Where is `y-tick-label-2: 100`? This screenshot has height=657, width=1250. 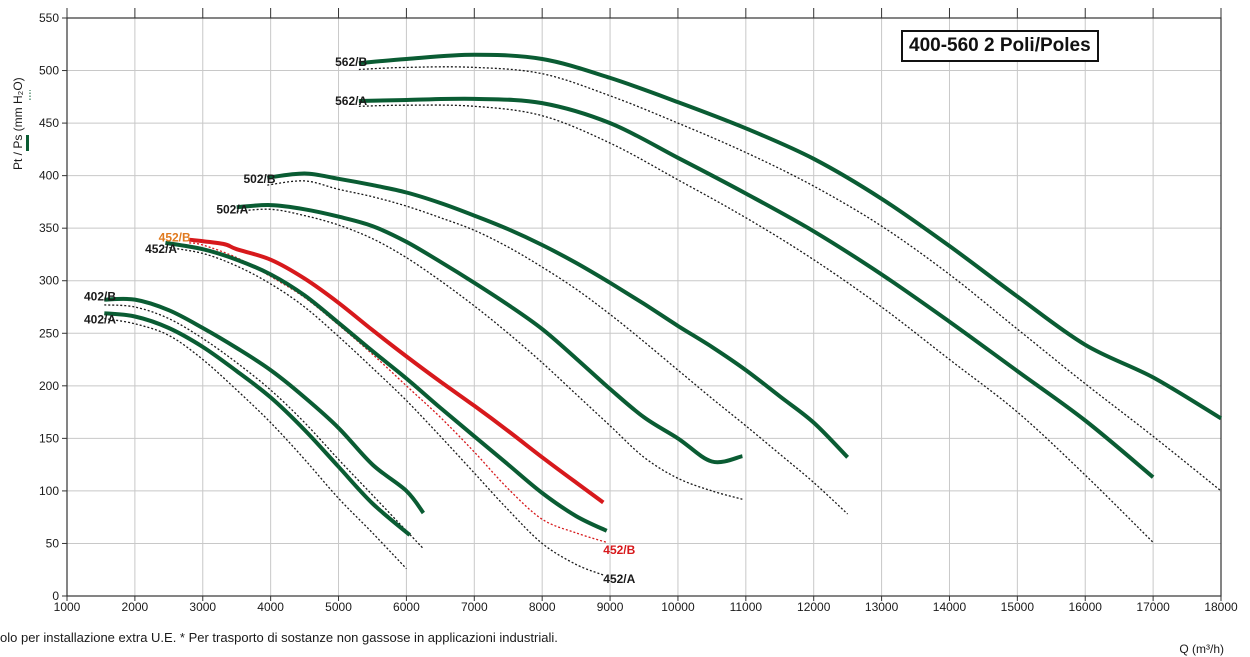
y-tick-label-2: 100 is located at coordinates (49, 491).